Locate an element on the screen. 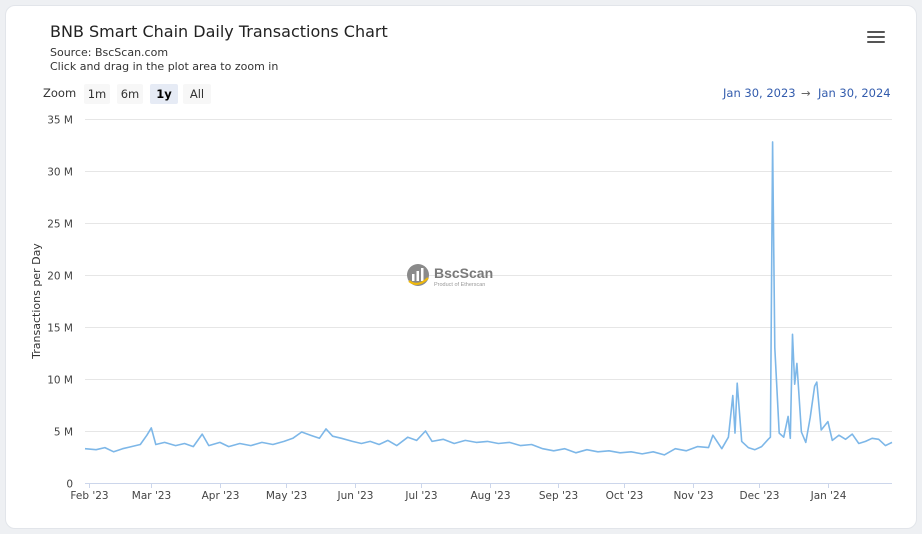 This screenshot has width=922, height=534. y-tick-labels: 0 5 M 10 M 15 M 20 M 25 M 30 M 35 M is located at coordinates (60, 303).